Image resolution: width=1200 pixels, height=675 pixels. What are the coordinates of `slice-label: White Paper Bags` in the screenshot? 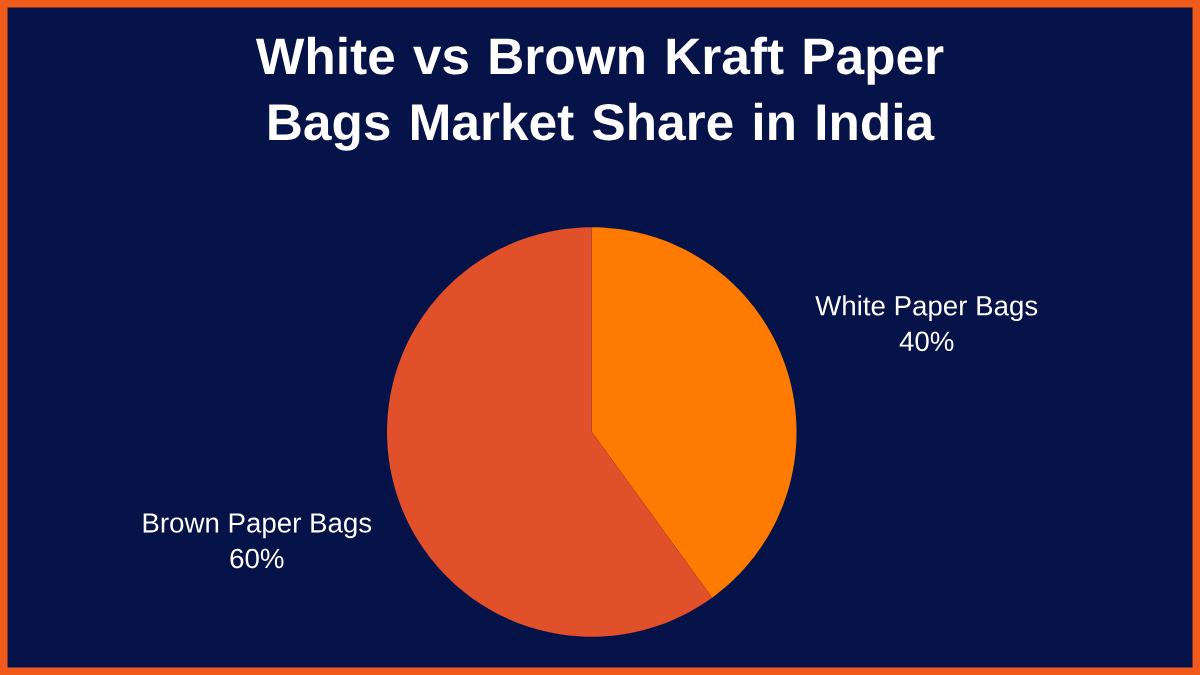 It's located at (926, 308).